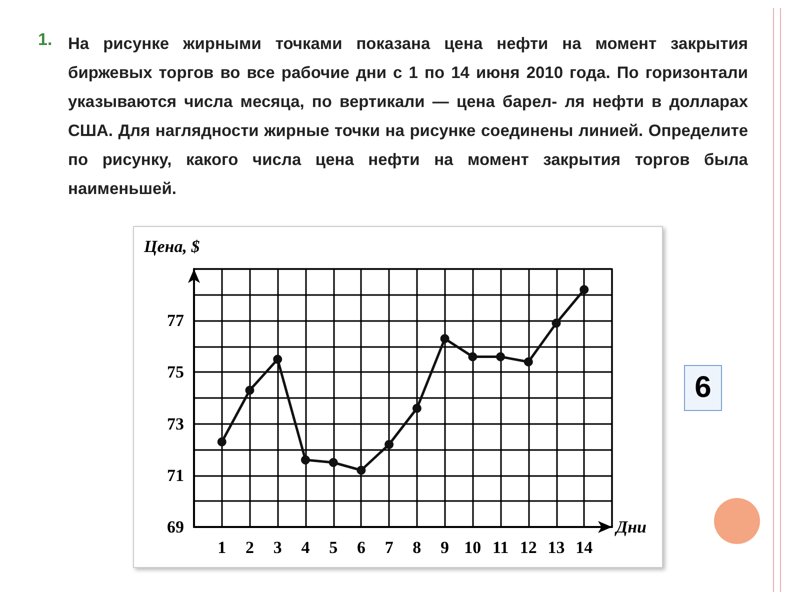 The width and height of the screenshot is (800, 600). Describe the element at coordinates (389, 547) in the screenshot. I see `x-tick-label: 7` at that location.